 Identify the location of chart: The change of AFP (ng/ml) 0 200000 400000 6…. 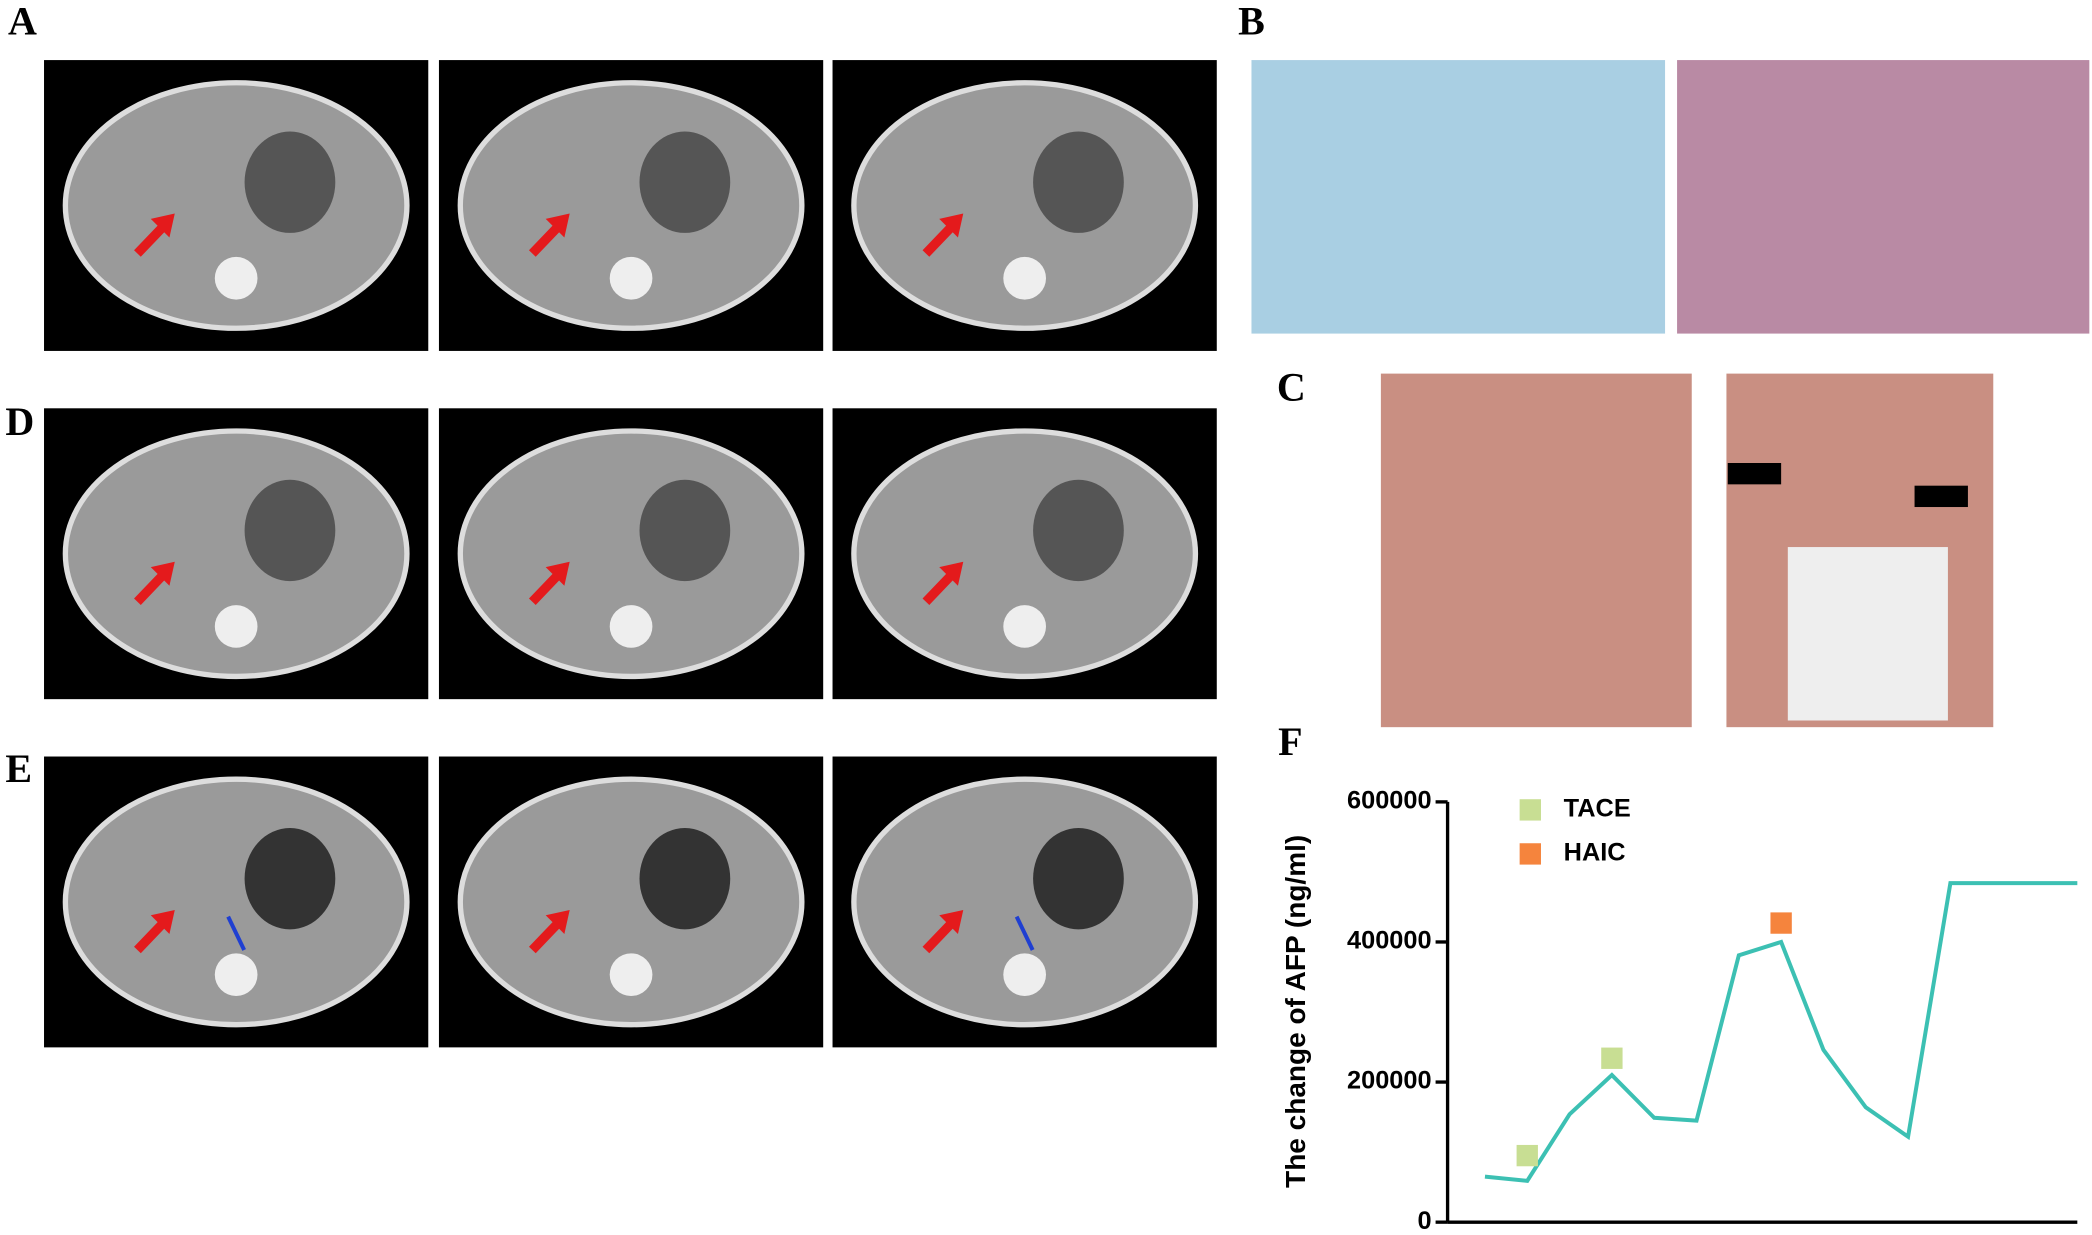
(1679, 1011).